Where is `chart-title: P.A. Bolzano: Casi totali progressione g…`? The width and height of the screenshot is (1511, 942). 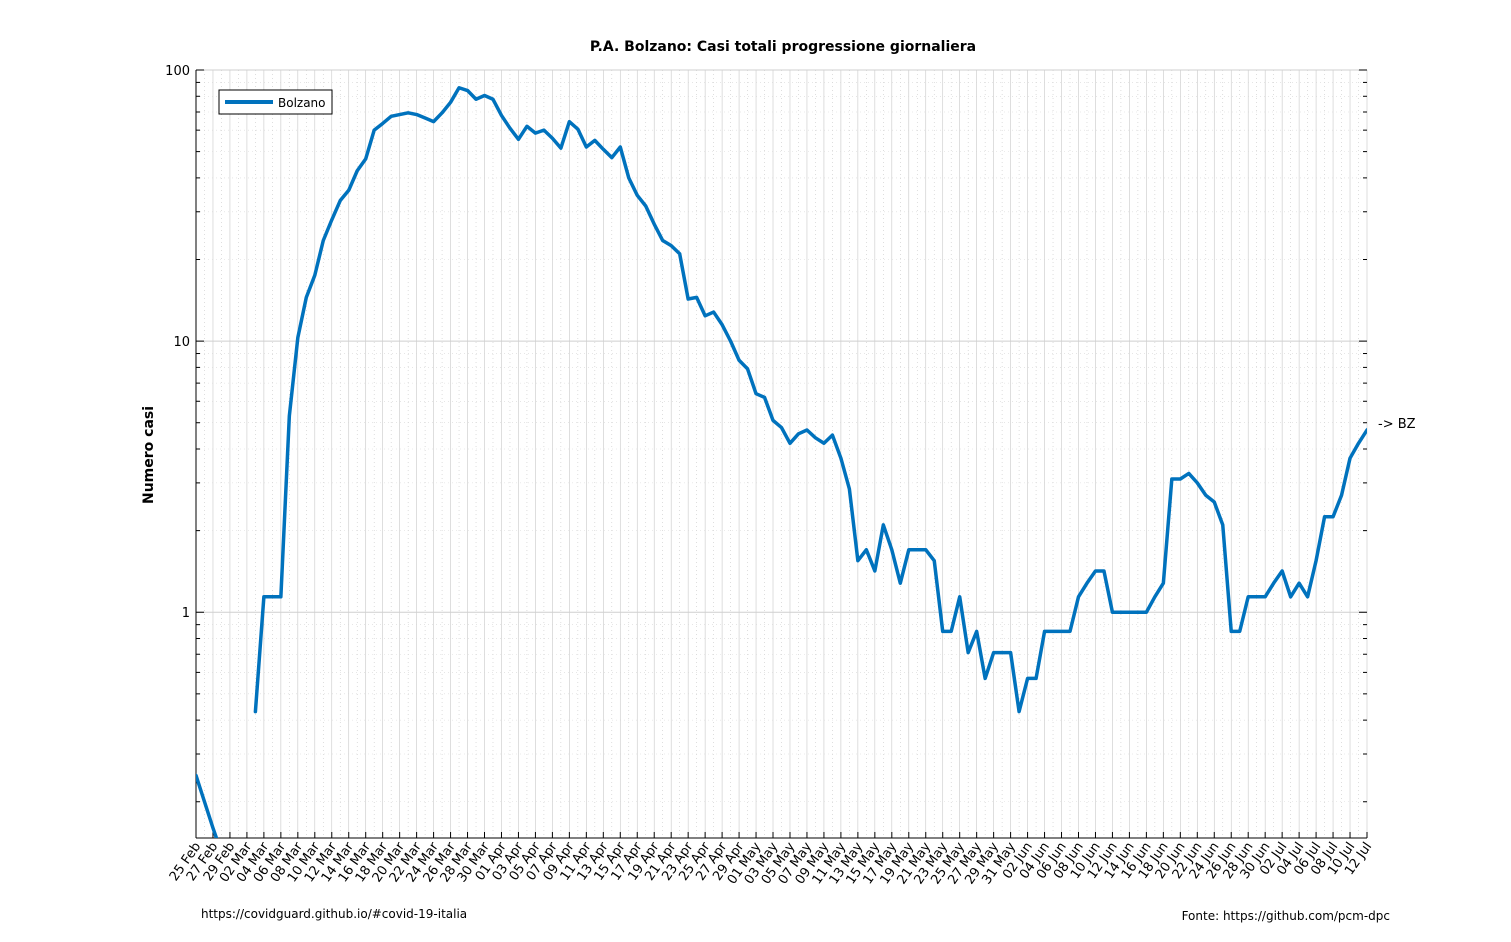 chart-title: P.A. Bolzano: Casi totali progressione g… is located at coordinates (783, 47).